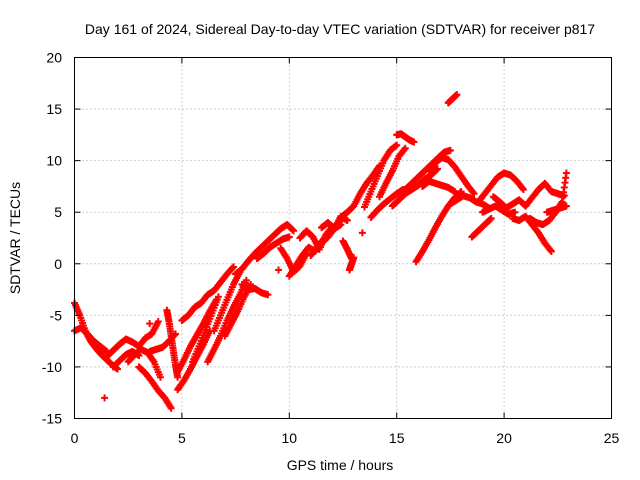  Describe the element at coordinates (52, 419) in the screenshot. I see `y-tick-label: -15` at that location.